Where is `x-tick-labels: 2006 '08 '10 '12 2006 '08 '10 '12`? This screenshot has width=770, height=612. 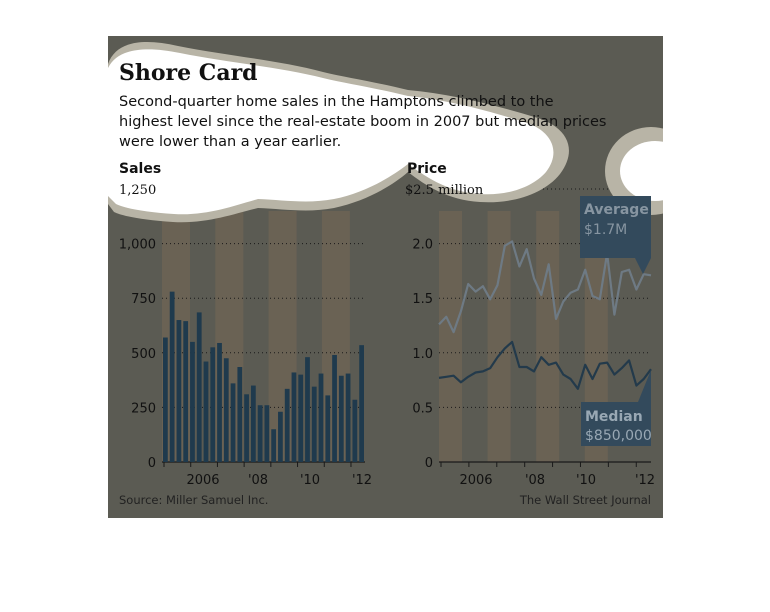 x-tick-labels: 2006 '08 '10 '12 2006 '08 '10 '12 is located at coordinates (409, 475).